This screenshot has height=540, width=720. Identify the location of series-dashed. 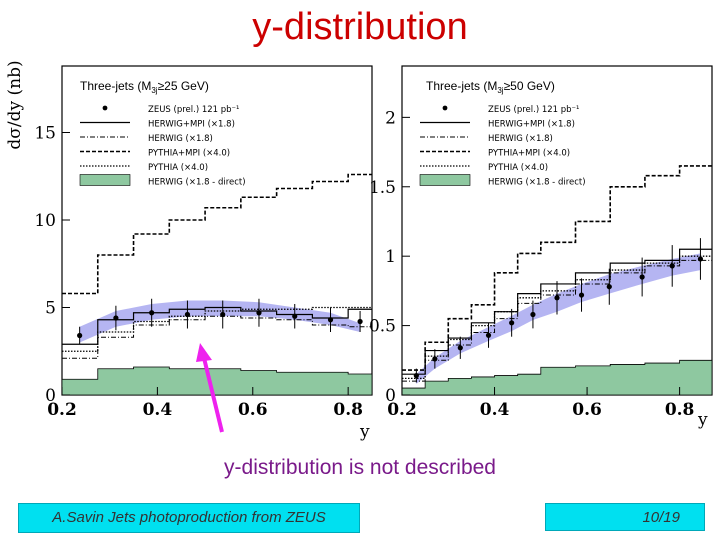
(217, 234).